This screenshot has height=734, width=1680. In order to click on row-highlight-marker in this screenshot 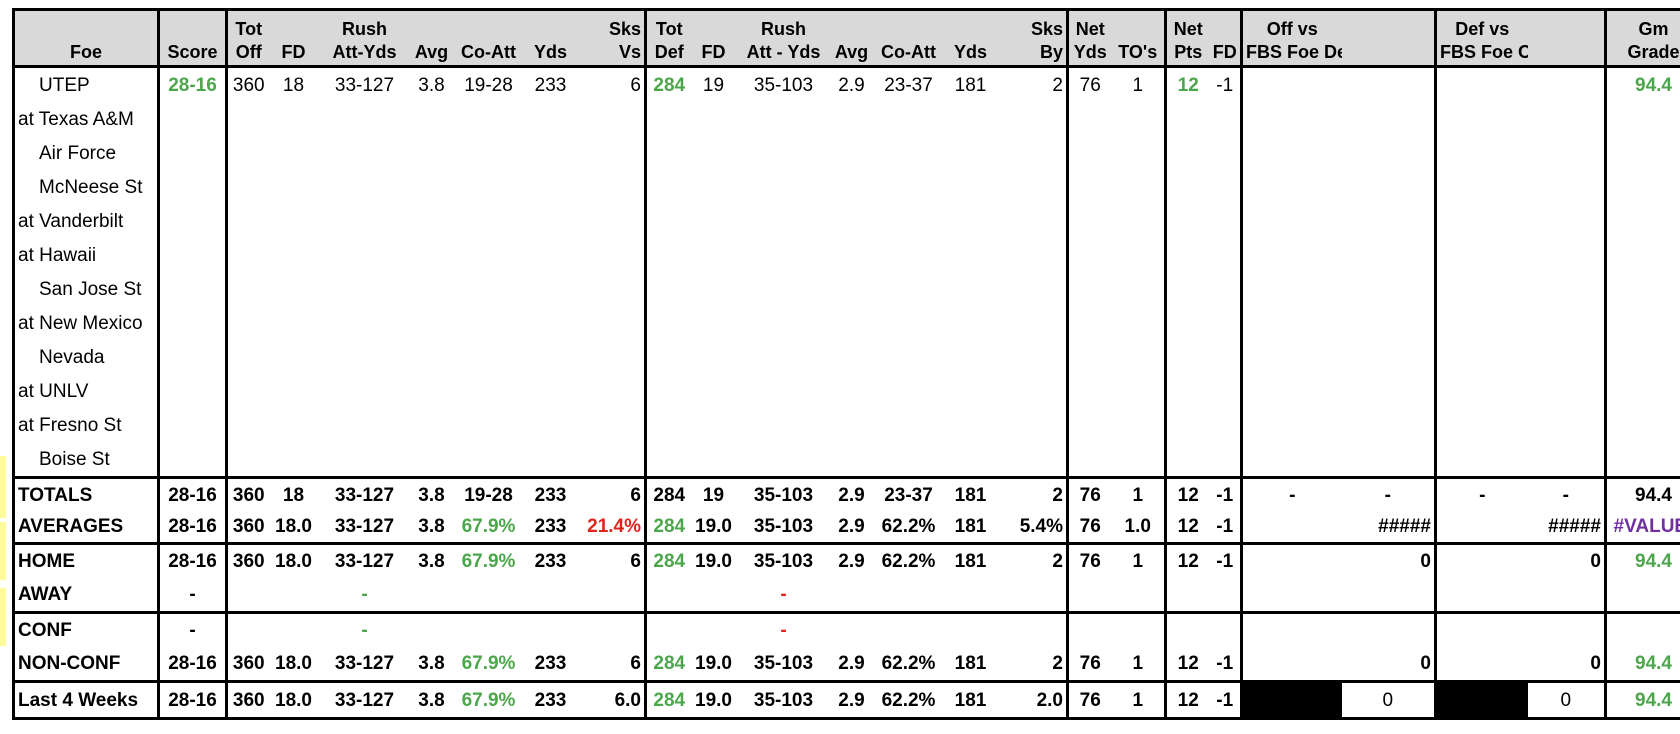, I will do `click(3, 617)`.